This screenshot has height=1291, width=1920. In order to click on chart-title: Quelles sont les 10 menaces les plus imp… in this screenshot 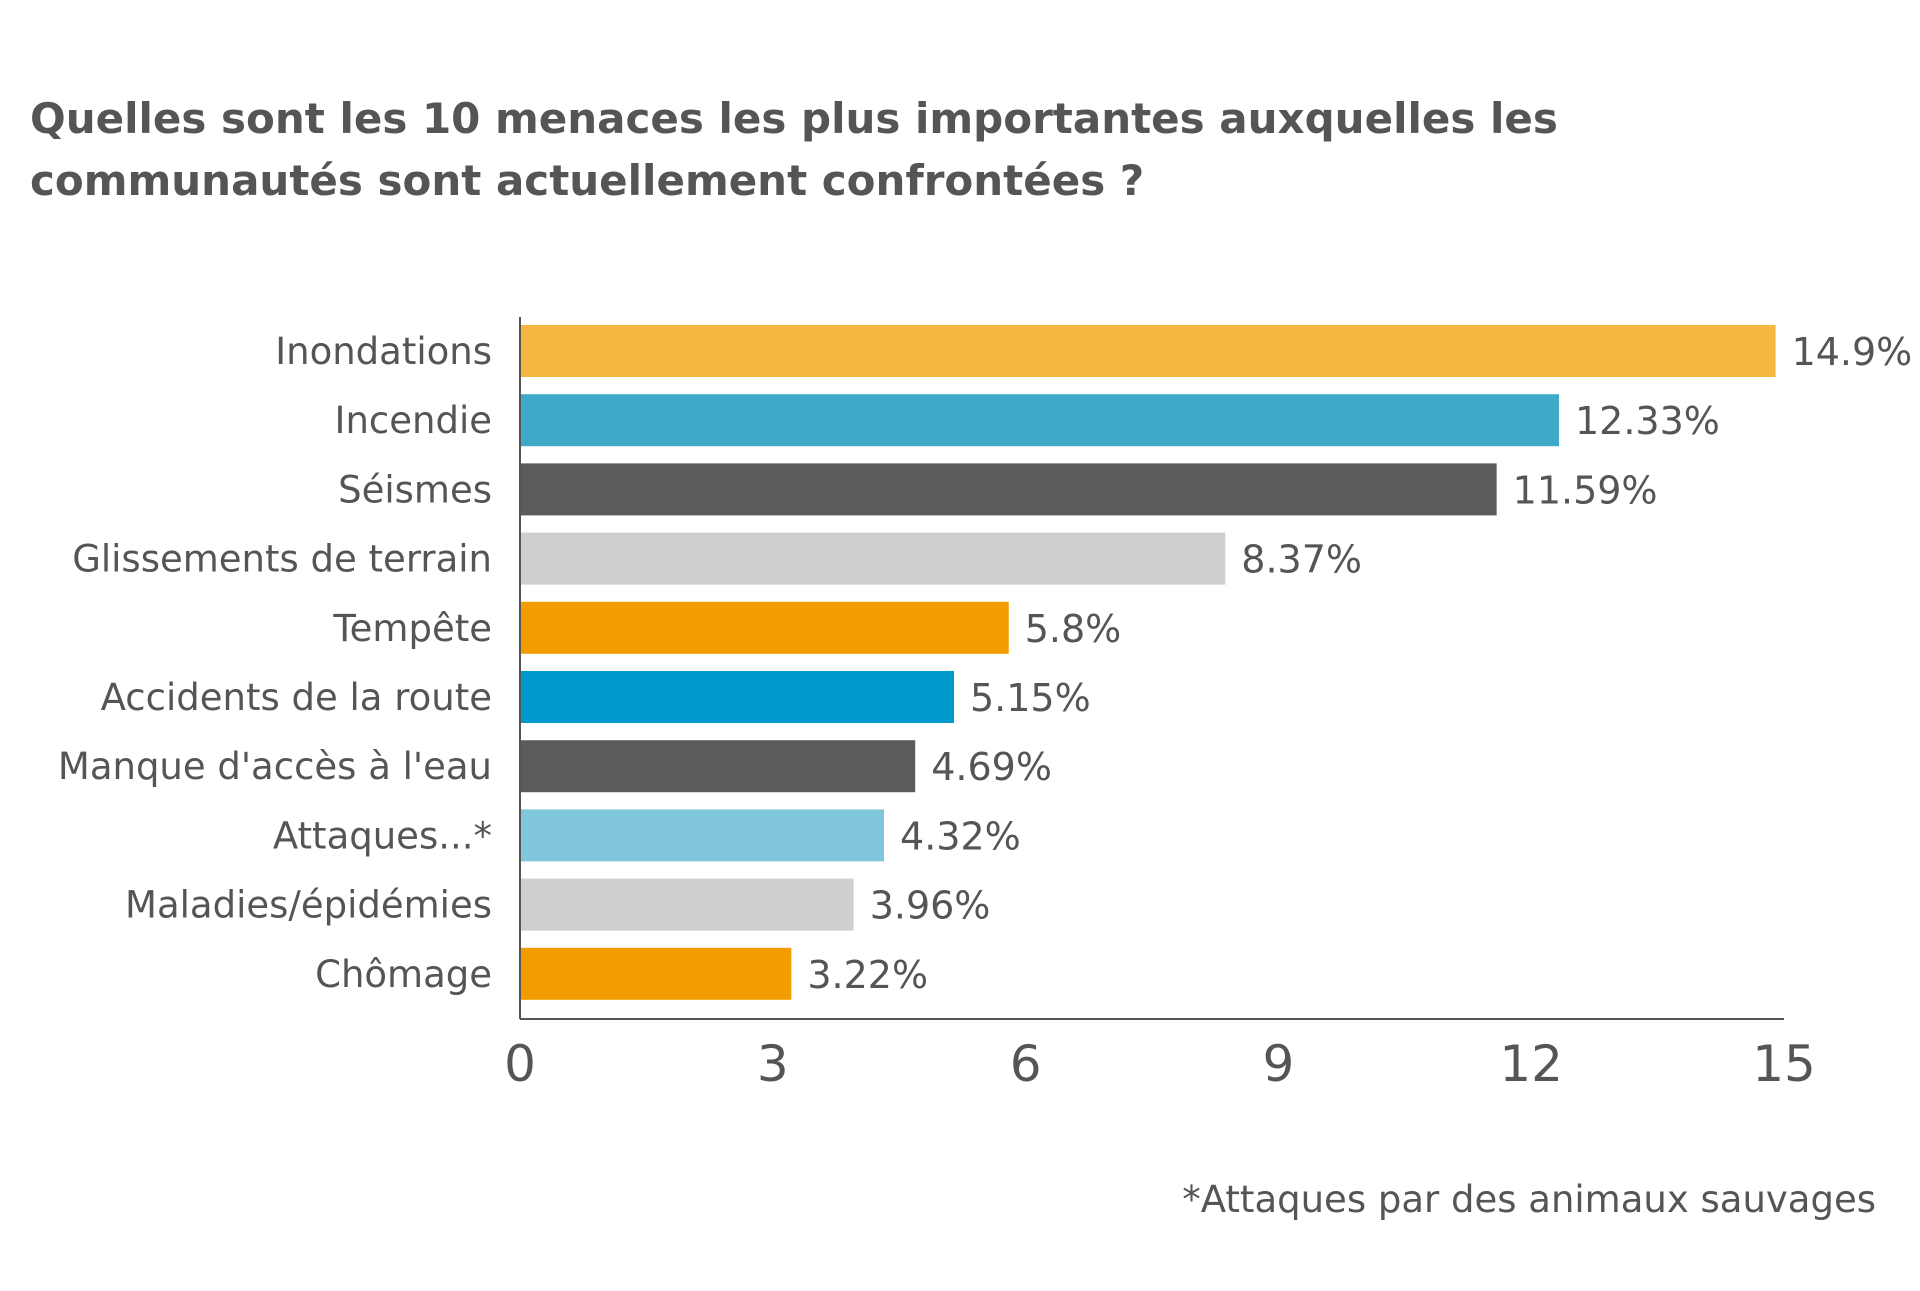, I will do `click(880, 150)`.